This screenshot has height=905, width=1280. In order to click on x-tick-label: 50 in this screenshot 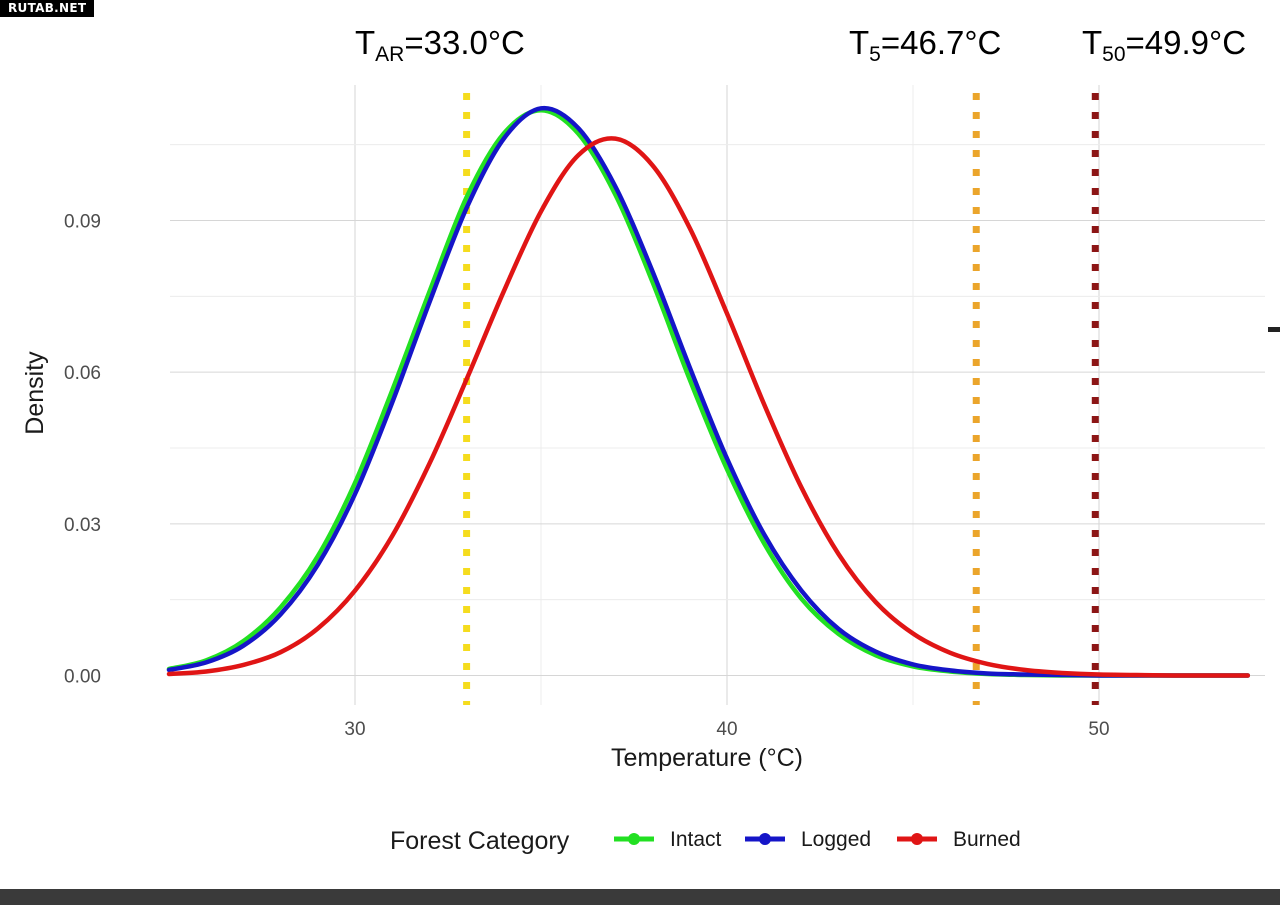, I will do `click(1098, 729)`.